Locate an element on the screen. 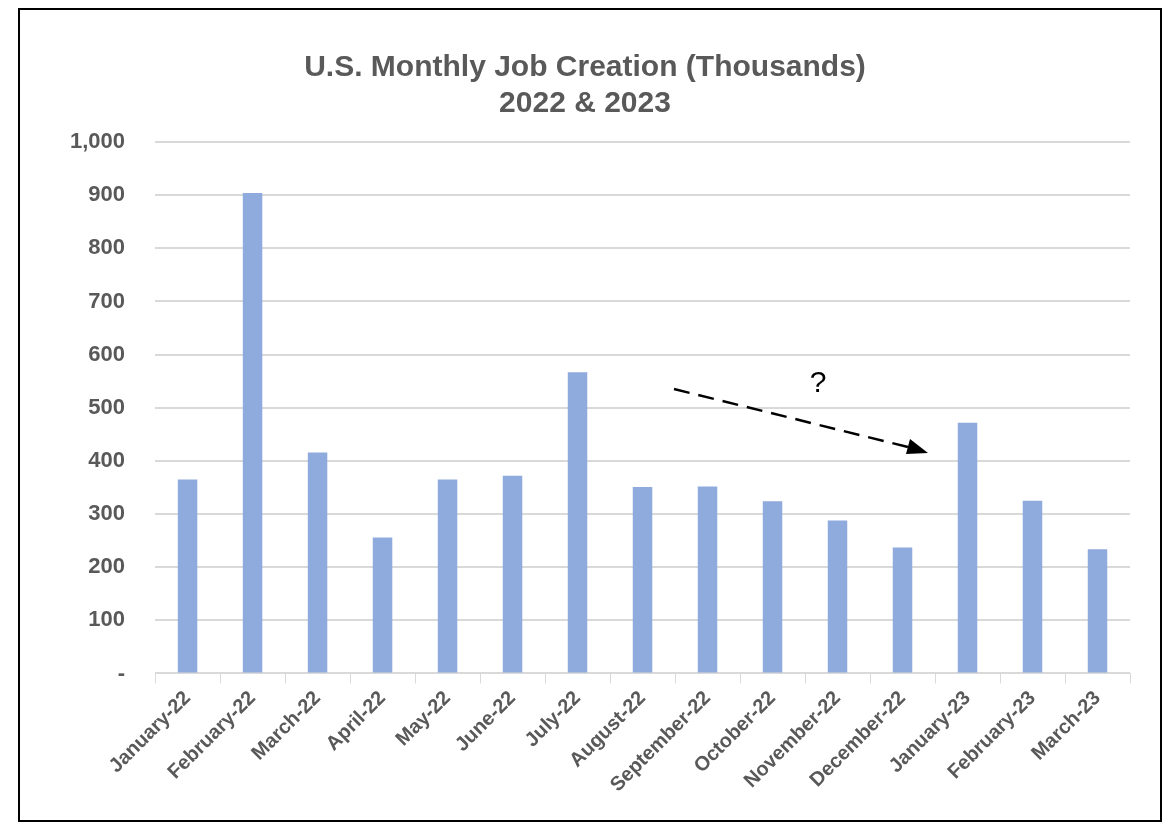 The height and width of the screenshot is (828, 1171). y-tick-label: 100 is located at coordinates (107, 619).